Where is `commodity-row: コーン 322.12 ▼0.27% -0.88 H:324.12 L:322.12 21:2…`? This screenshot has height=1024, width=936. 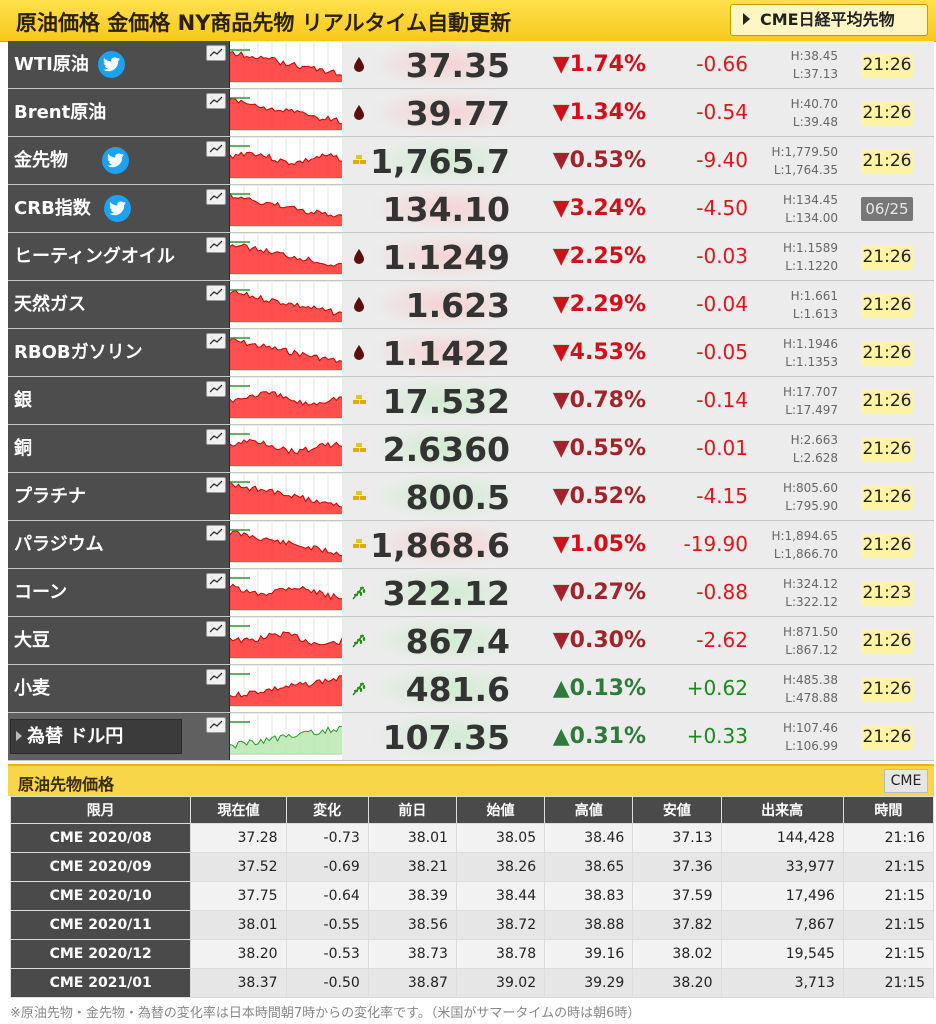 commodity-row: コーン 322.12 ▼0.27% -0.88 H:324.12 L:322.12 21:2… is located at coordinates (471, 593).